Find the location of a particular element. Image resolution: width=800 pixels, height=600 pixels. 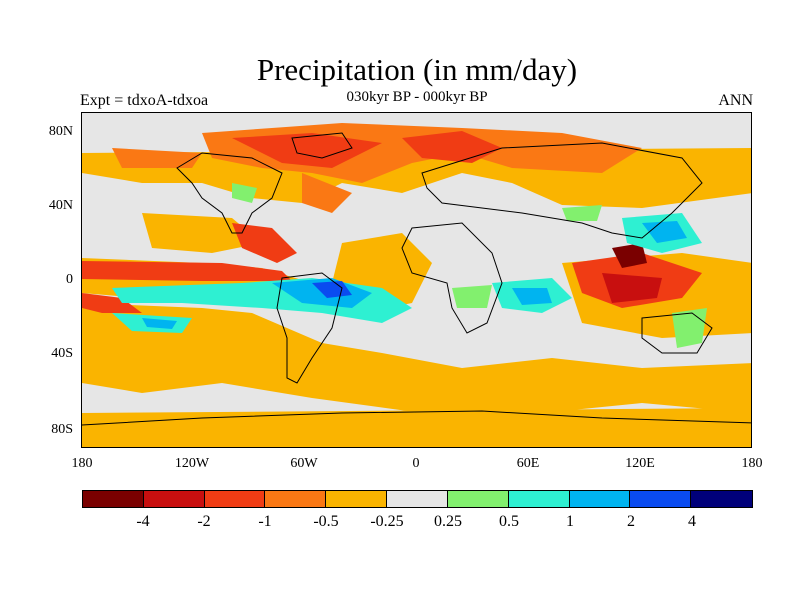

colorbar-label: -4 is located at coordinates (143, 521).